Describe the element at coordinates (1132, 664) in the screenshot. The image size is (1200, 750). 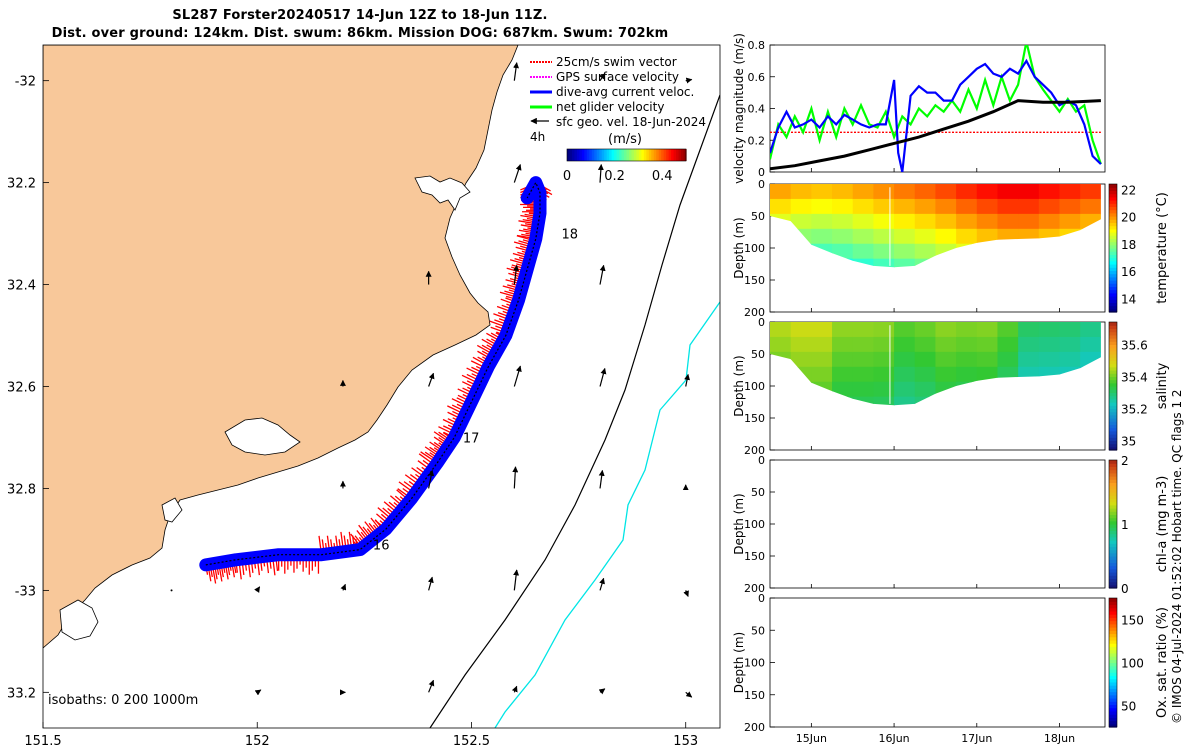
I see `colorbar-tick-label: 100` at that location.